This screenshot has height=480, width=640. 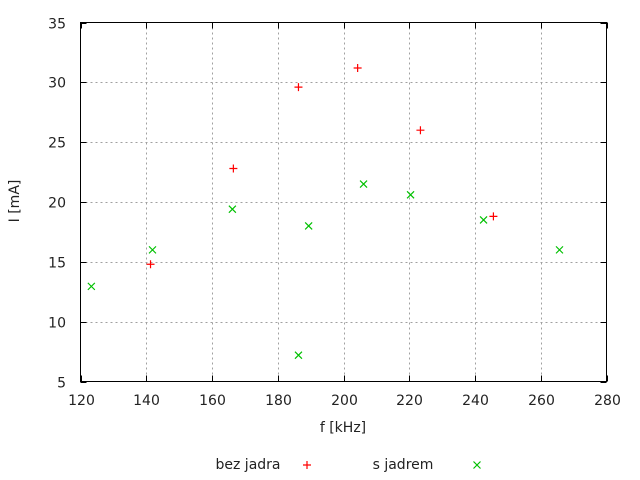 I want to click on x-tick-label: 160, so click(x=212, y=401).